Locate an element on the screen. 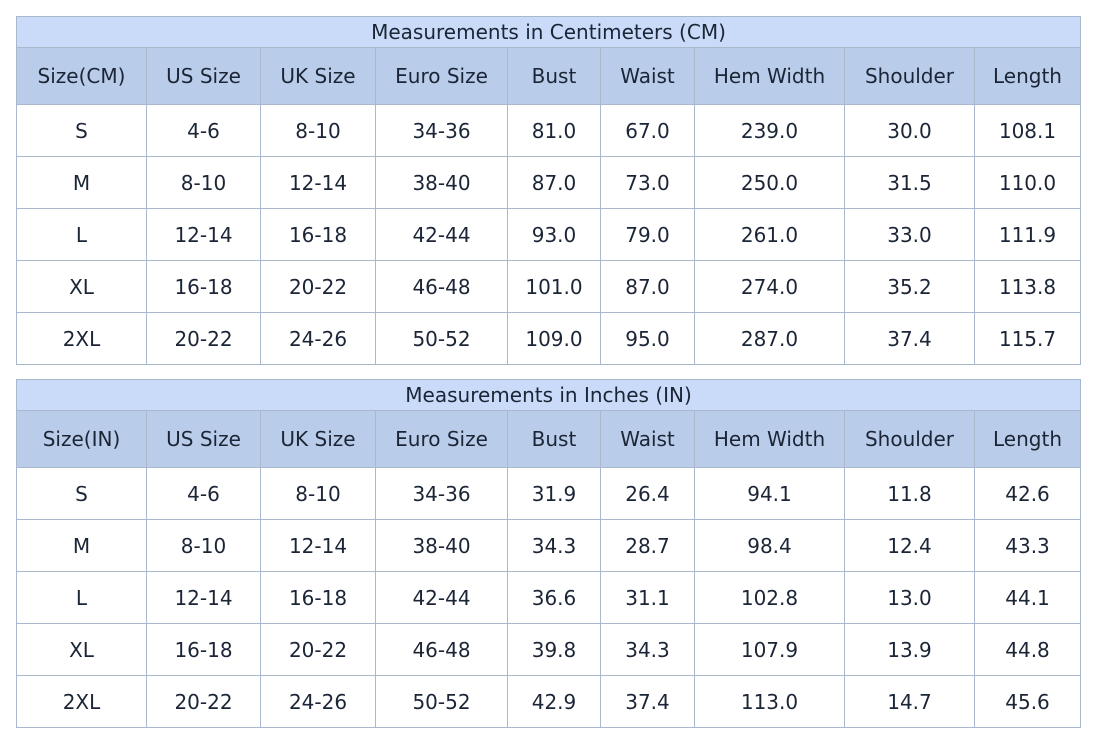 The height and width of the screenshot is (748, 1095). cell: 12.4 is located at coordinates (909, 545).